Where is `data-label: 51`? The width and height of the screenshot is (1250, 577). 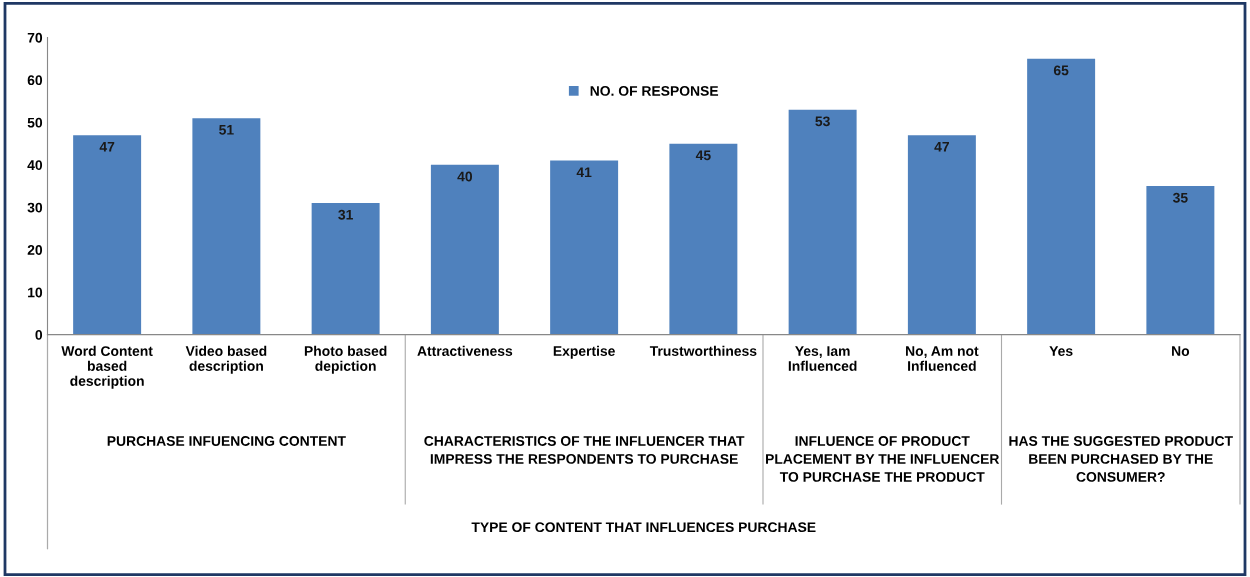
data-label: 51 is located at coordinates (226, 130).